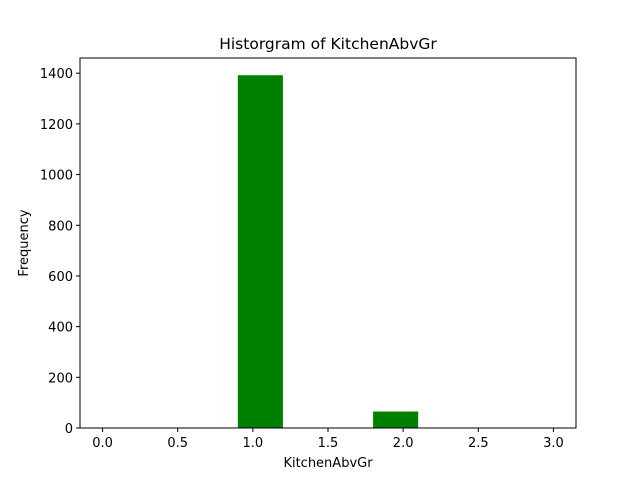 The height and width of the screenshot is (480, 640). I want to click on x-tick-label: 0.0, so click(102, 443).